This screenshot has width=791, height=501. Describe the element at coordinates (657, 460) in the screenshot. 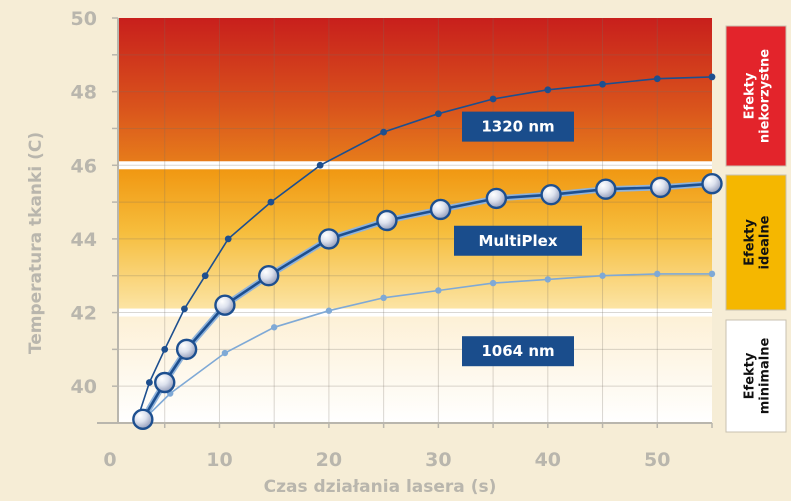

I see `x-tick-label: 50` at that location.